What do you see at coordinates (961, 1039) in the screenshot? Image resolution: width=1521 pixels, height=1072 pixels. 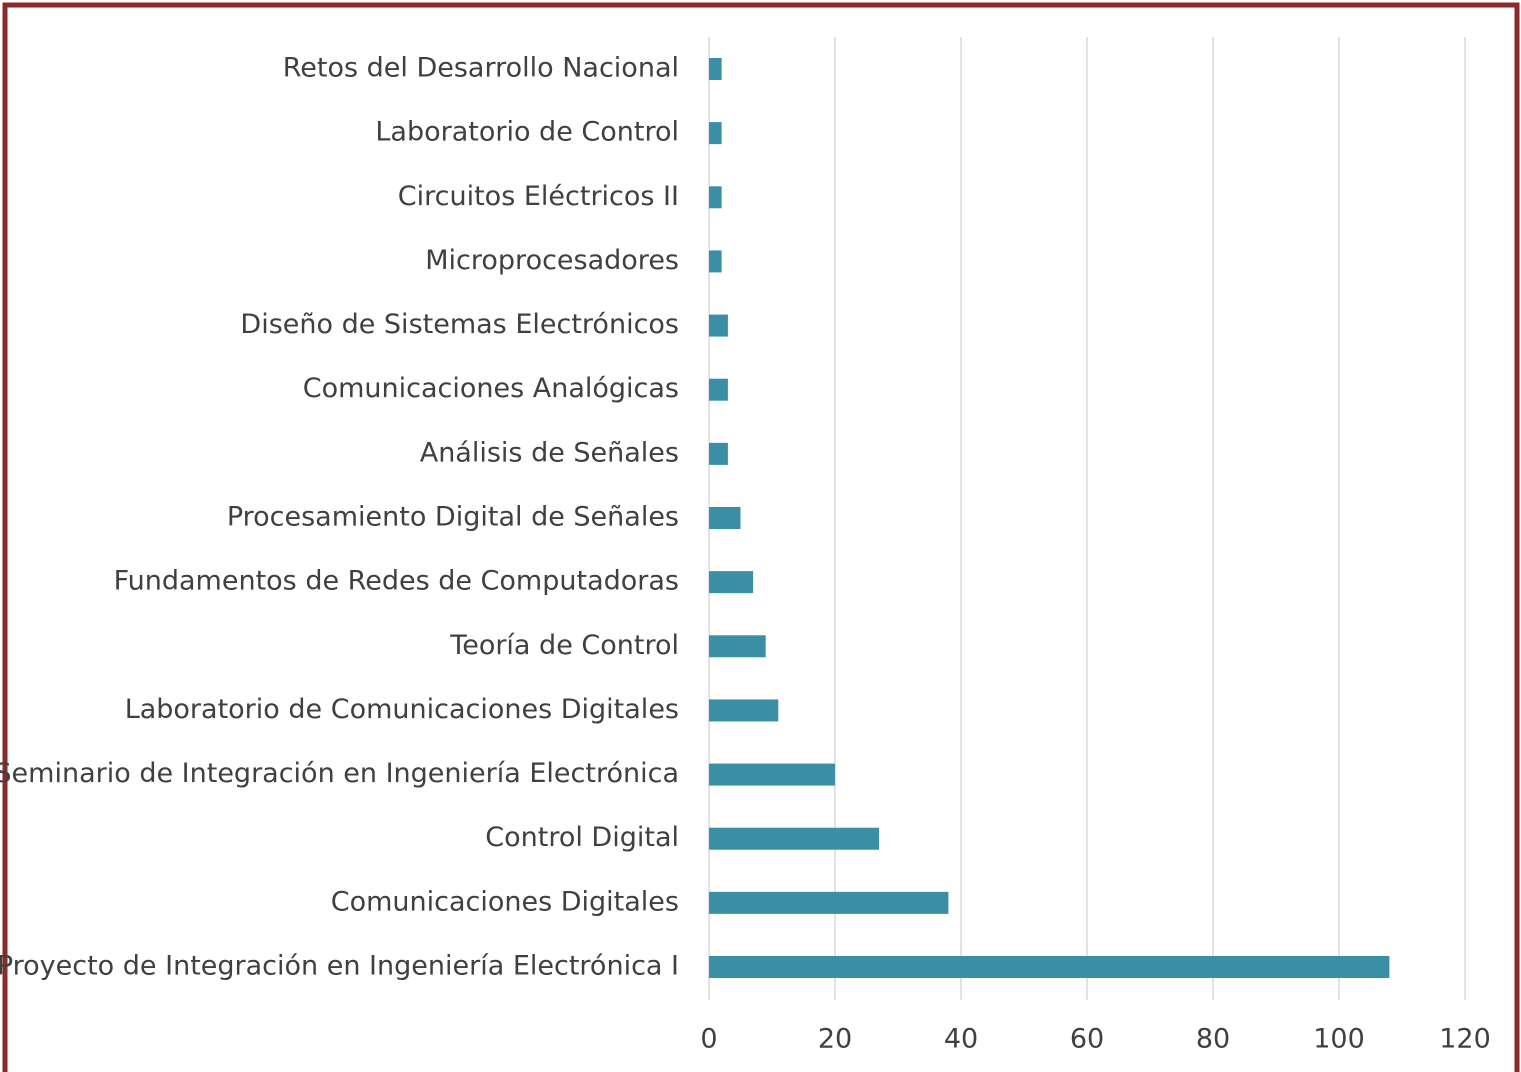 I see `x-tick-label: 40` at bounding box center [961, 1039].